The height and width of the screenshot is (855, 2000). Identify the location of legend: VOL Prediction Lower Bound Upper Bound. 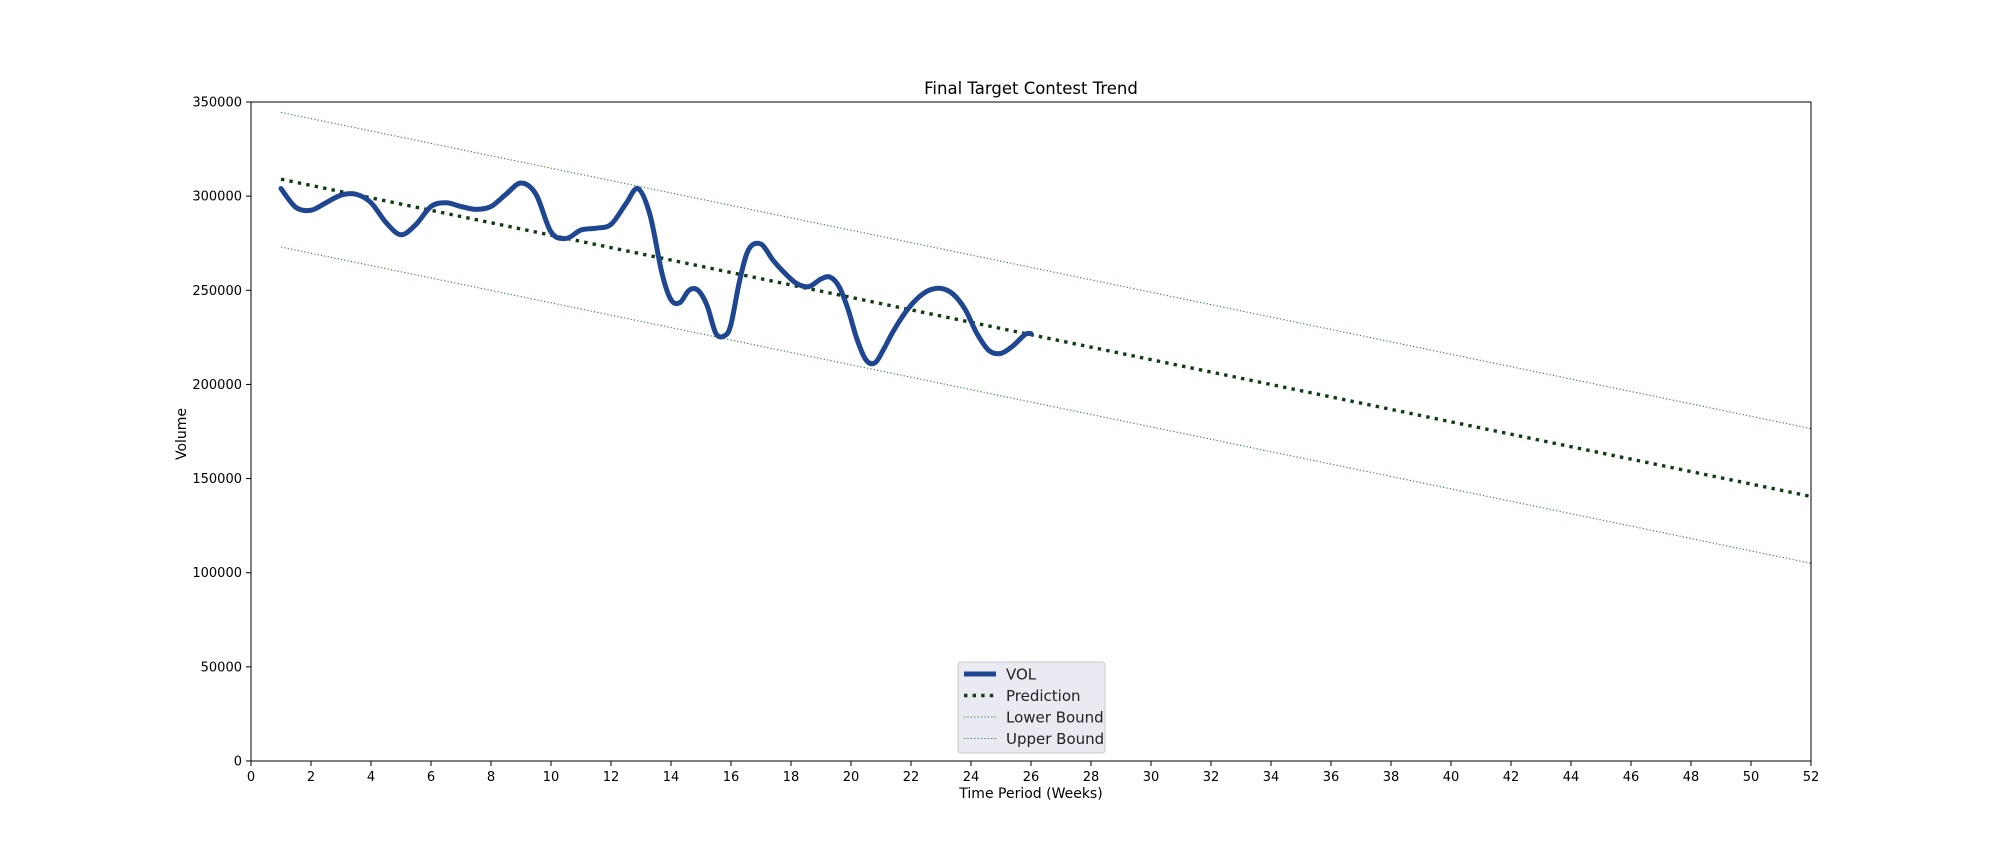
(1031, 707).